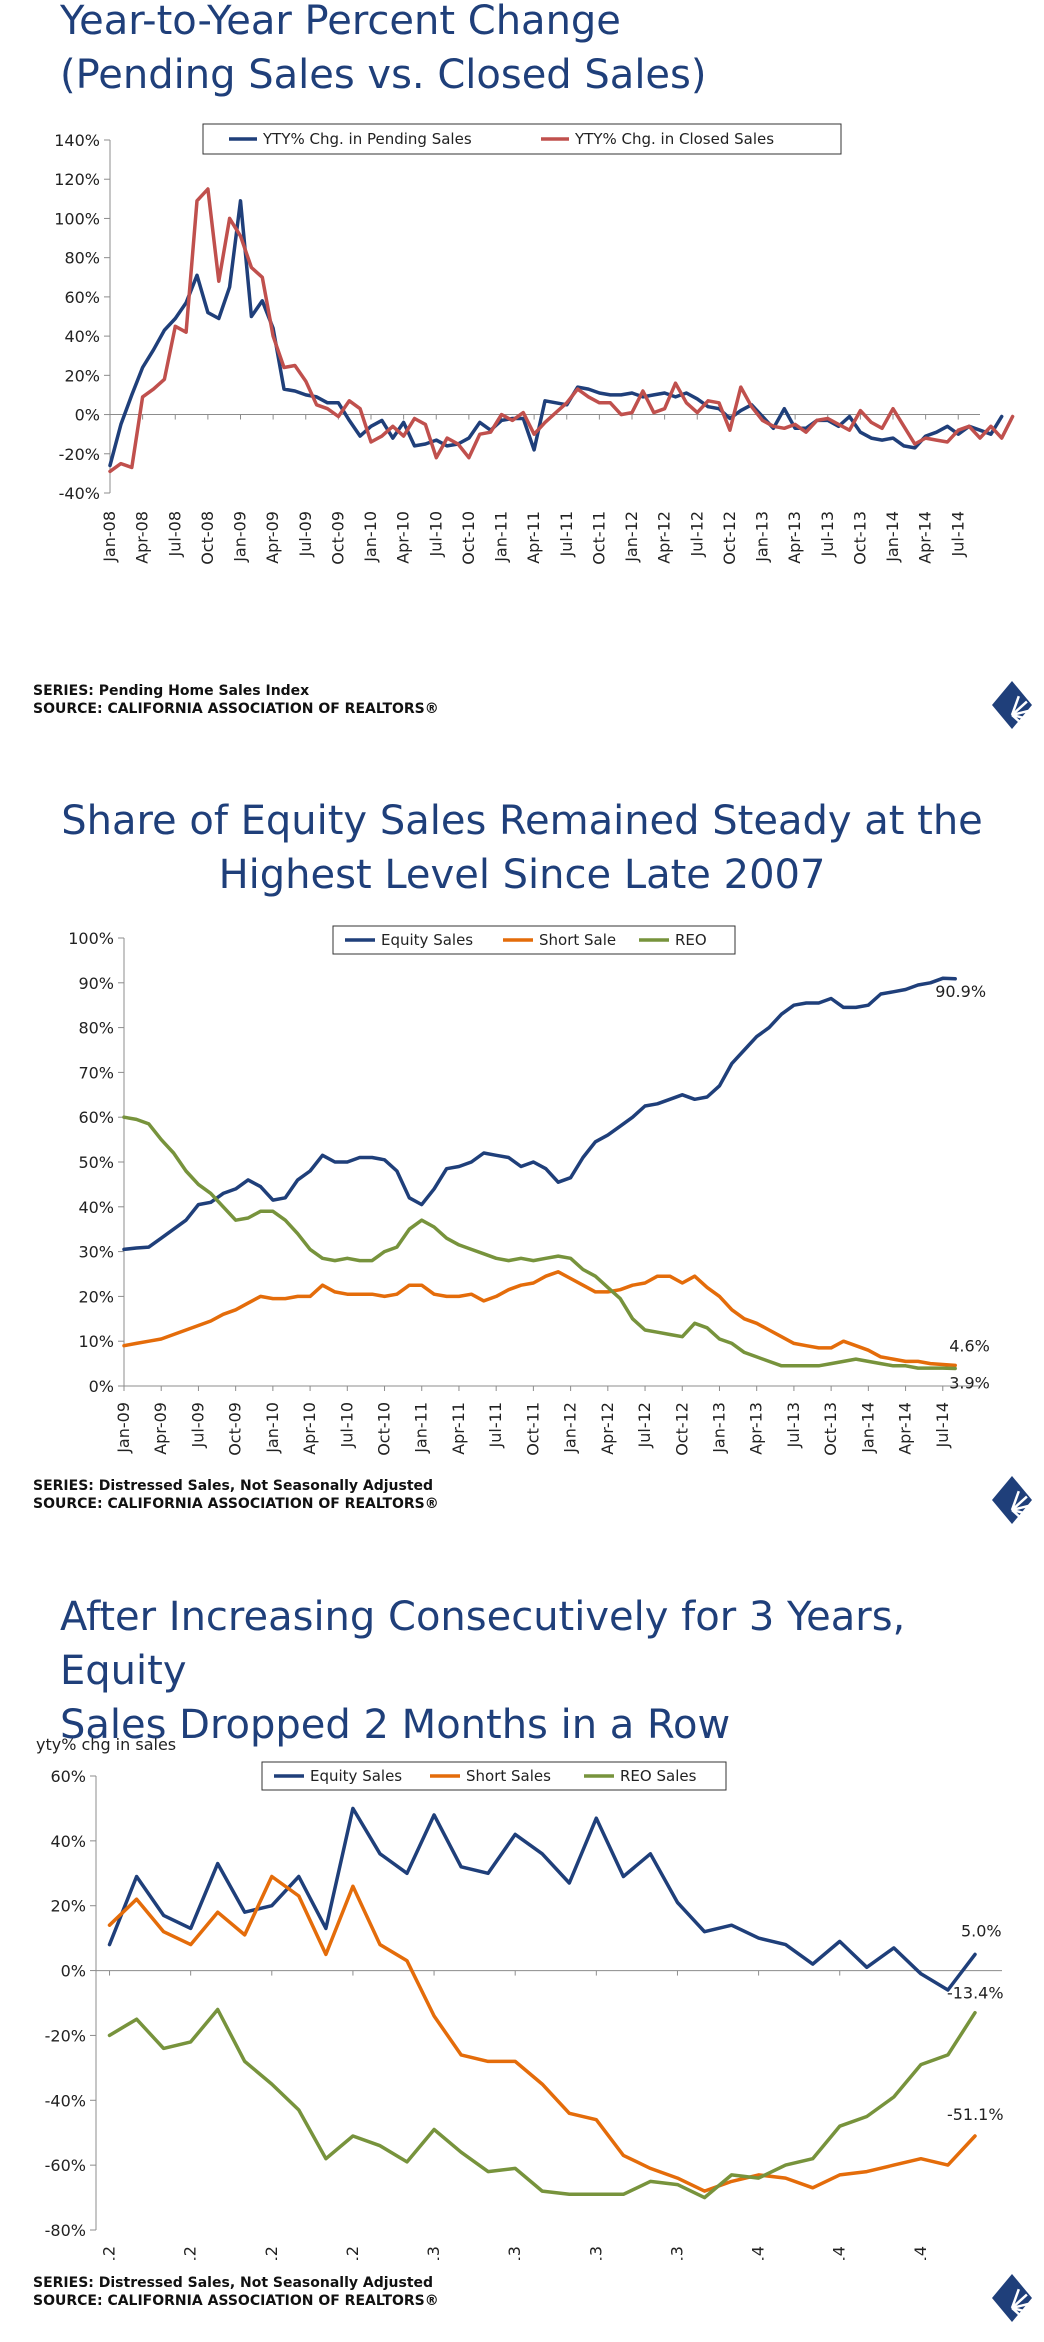 The image size is (1044, 2342). What do you see at coordinates (340, 22) in the screenshot?
I see `chart1-title-line: Year-to-Year Percent Change` at bounding box center [340, 22].